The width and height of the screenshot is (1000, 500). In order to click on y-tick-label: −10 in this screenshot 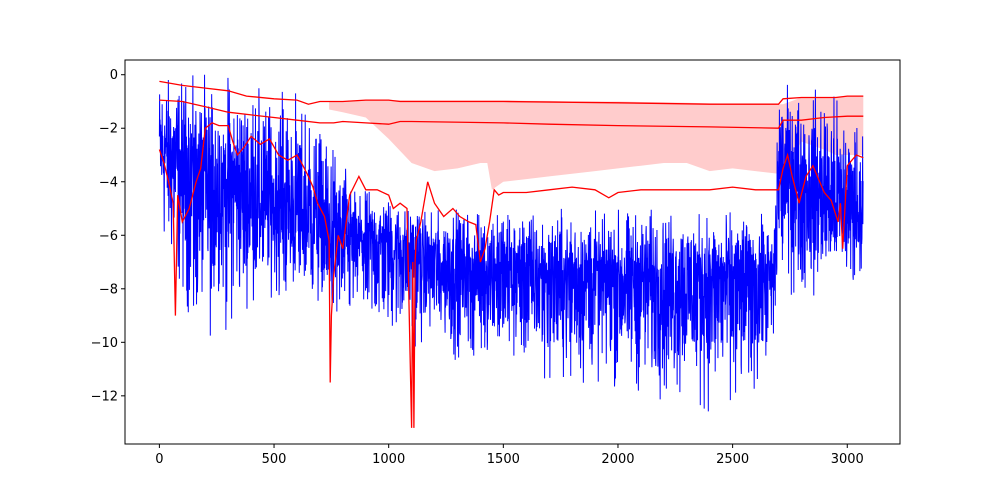, I will do `click(104, 343)`.